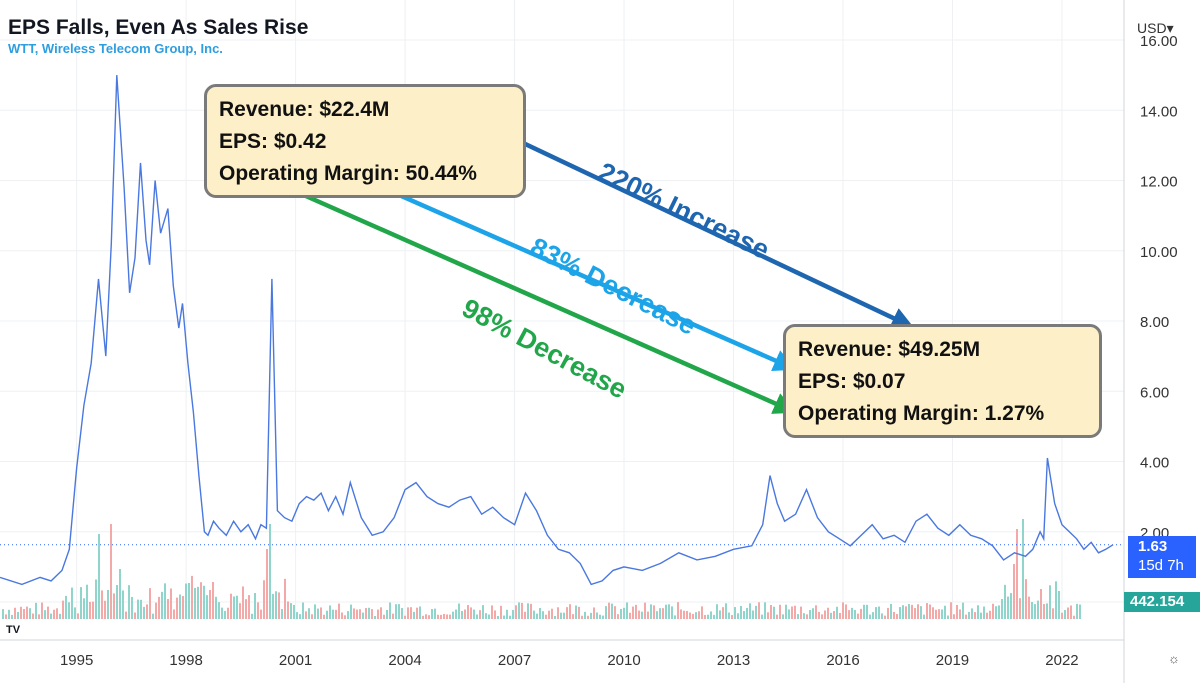 The image size is (1200, 683). What do you see at coordinates (842, 660) in the screenshot?
I see `x-tick-label: 2016` at bounding box center [842, 660].